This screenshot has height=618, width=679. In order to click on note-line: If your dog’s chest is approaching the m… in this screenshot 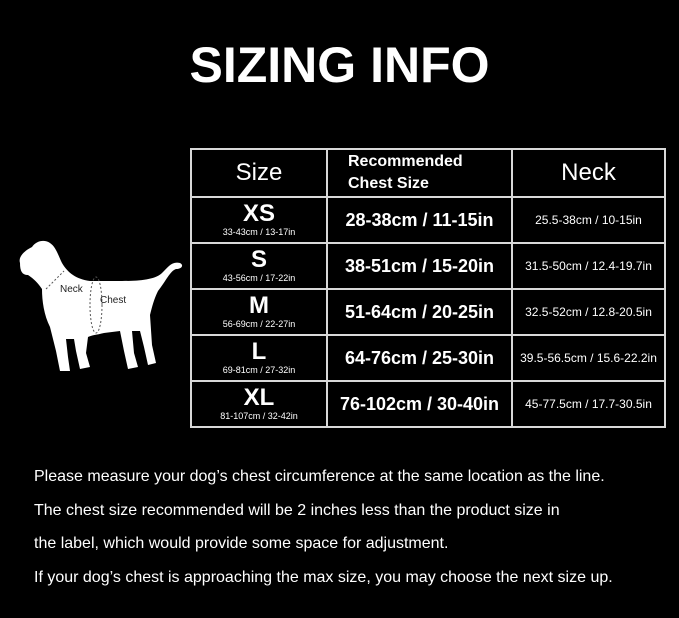, I will do `click(323, 577)`.